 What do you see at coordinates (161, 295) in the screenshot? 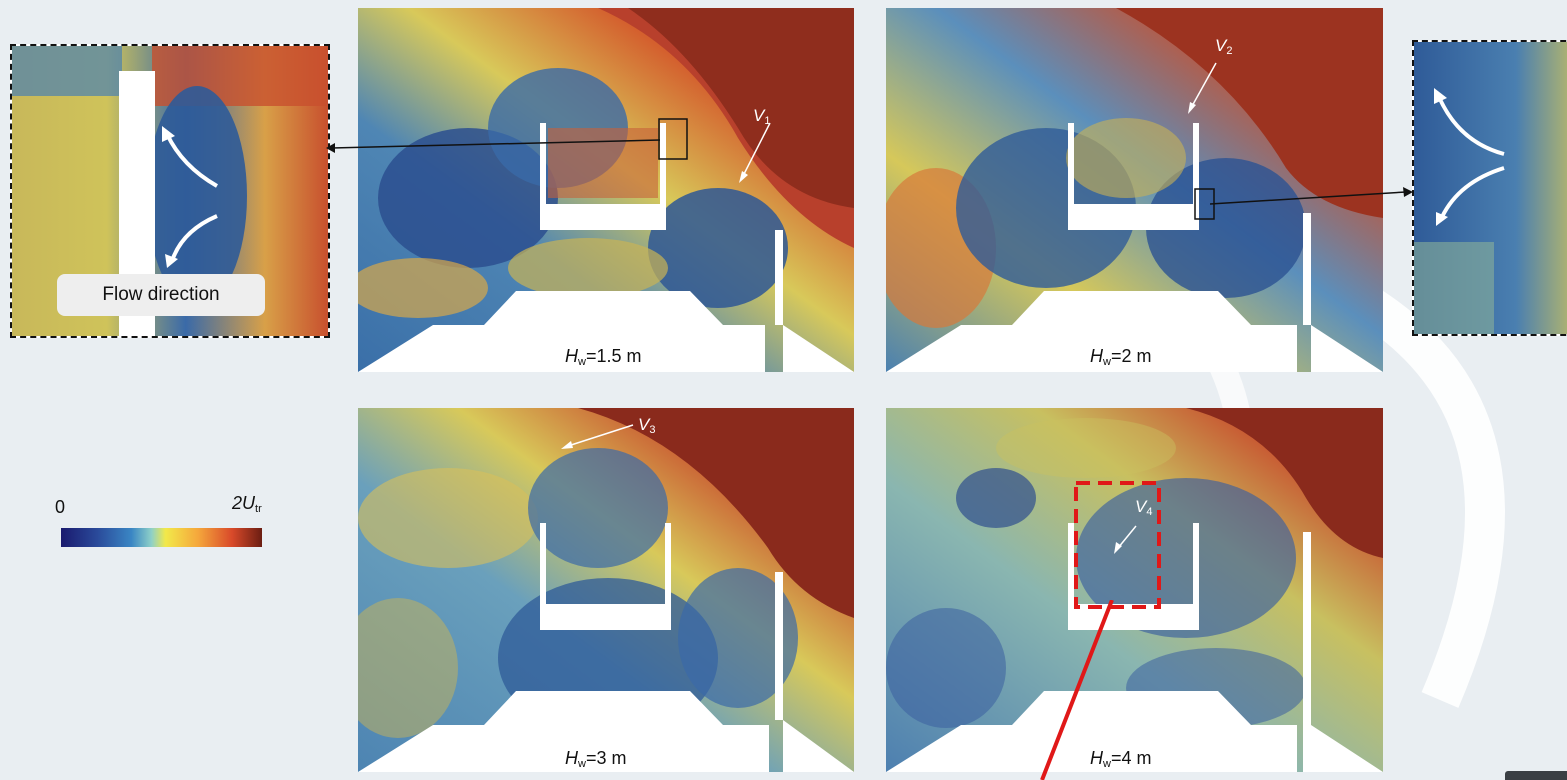
I see `flow-direction-caption: Flow direction` at bounding box center [161, 295].